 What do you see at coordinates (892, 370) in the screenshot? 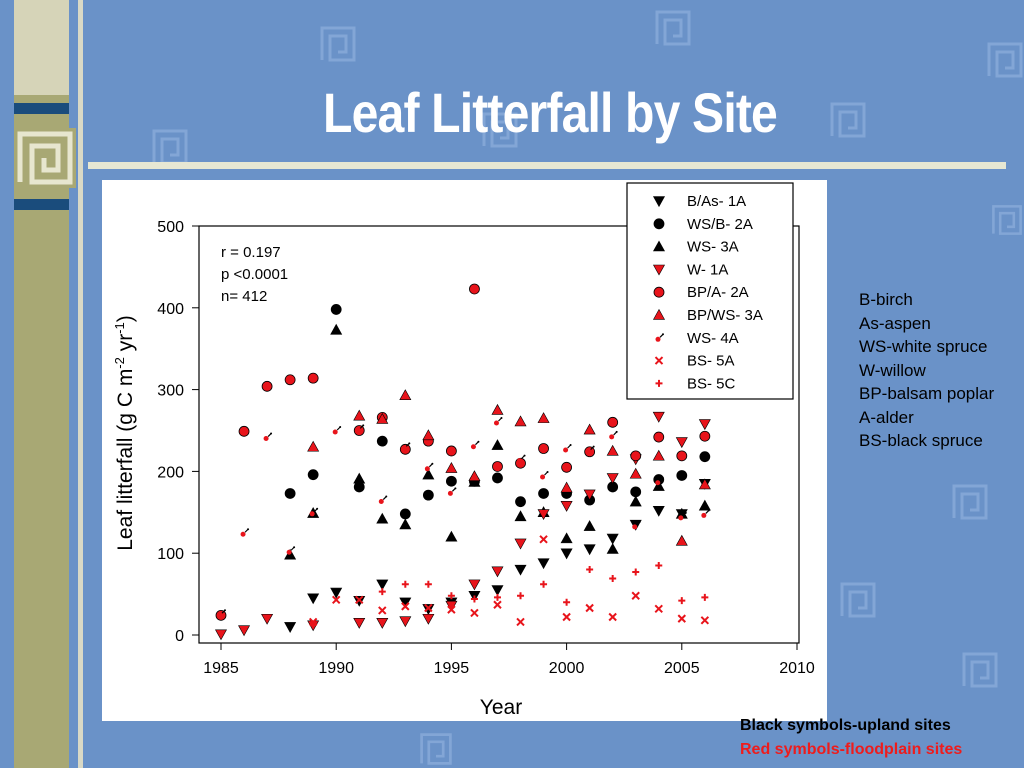
I see `abbr-item: W-willow` at bounding box center [892, 370].